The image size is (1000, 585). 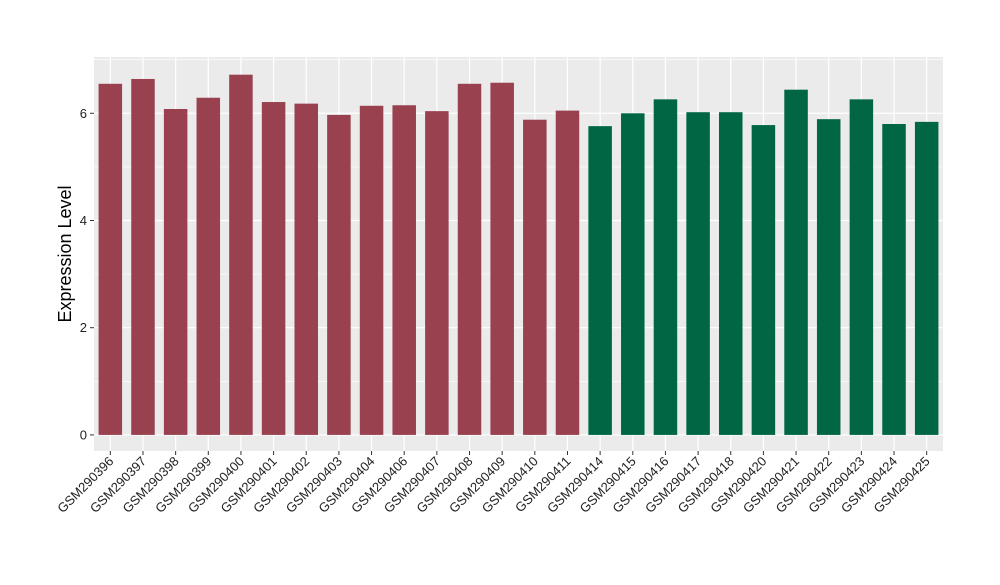 What do you see at coordinates (273, 268) in the screenshot?
I see `bar-GSM290401` at bounding box center [273, 268].